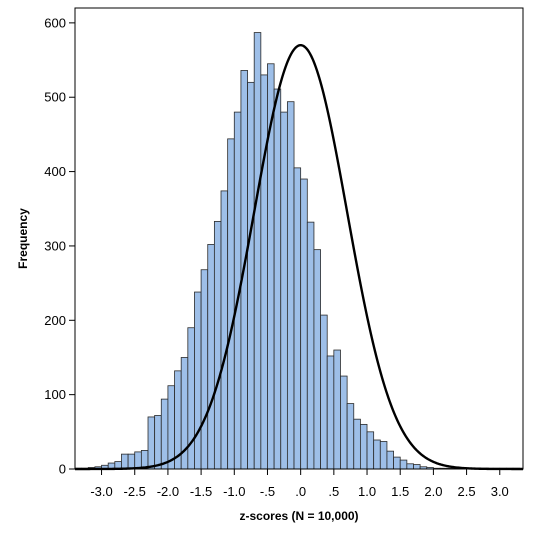 This screenshot has width=537, height=537. I want to click on y-axis-title: Frequency, so click(23, 238).